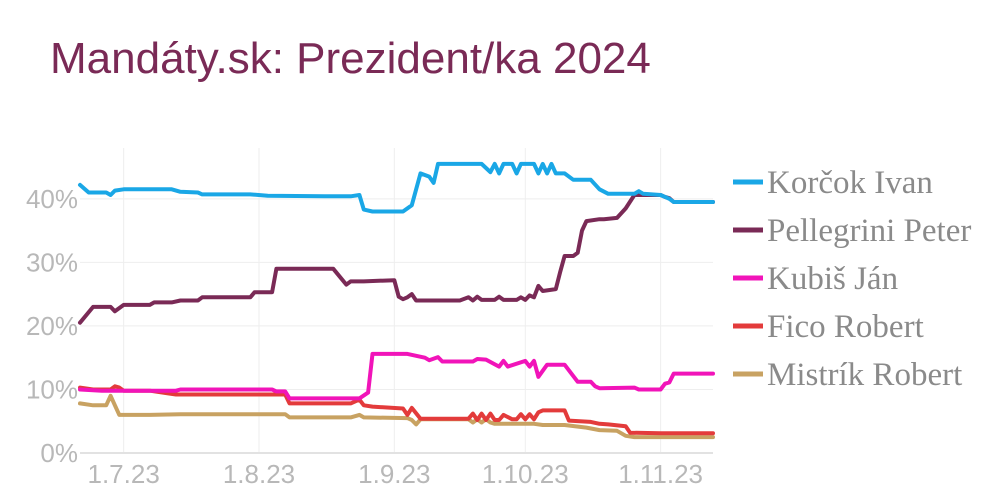 The image size is (1000, 500). I want to click on legend-label: Korčok Ivan, so click(850, 183).